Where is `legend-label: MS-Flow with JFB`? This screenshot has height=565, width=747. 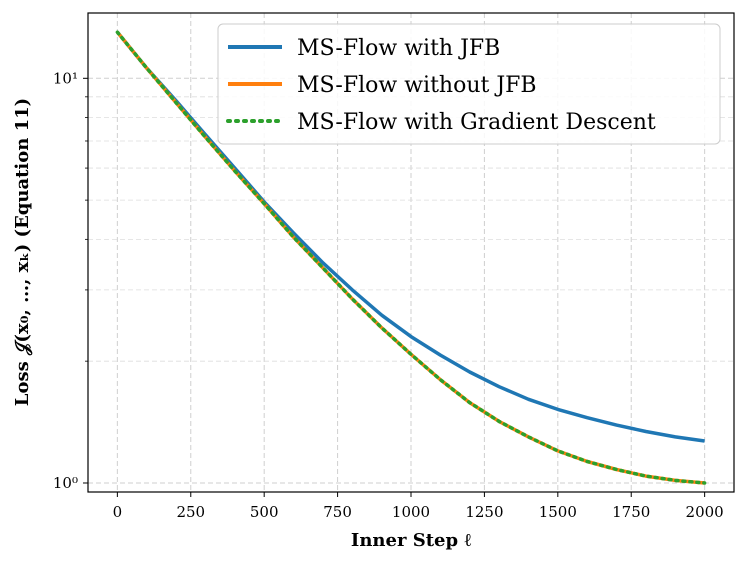
legend-label: MS-Flow with JFB is located at coordinates (398, 48).